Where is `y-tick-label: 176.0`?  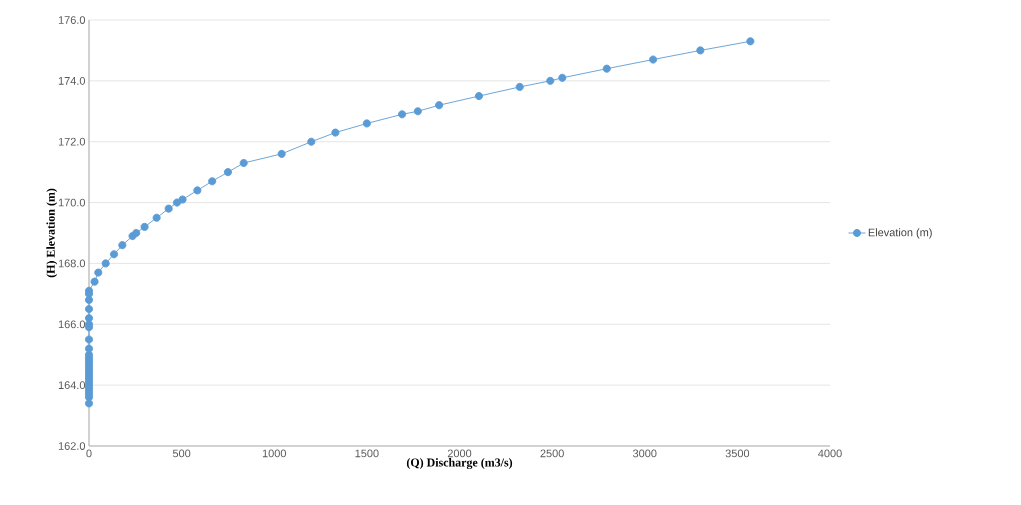 y-tick-label: 176.0 is located at coordinates (72, 20).